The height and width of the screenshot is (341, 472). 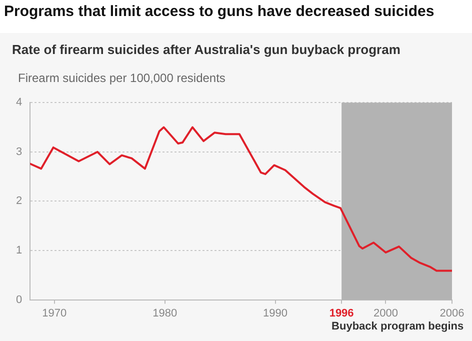 What do you see at coordinates (275, 313) in the screenshot?
I see `x-tick-label: 1990` at bounding box center [275, 313].